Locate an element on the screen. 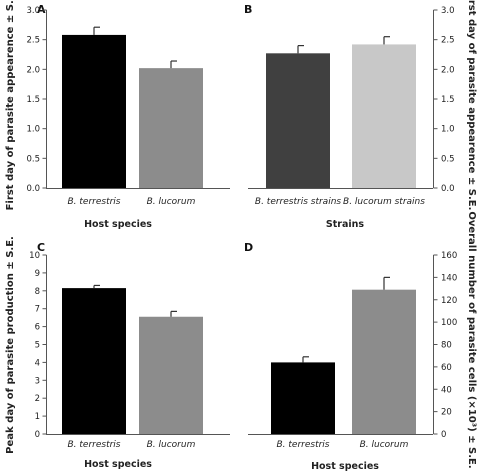  panel-letter-b: B is located at coordinates (248, 9).